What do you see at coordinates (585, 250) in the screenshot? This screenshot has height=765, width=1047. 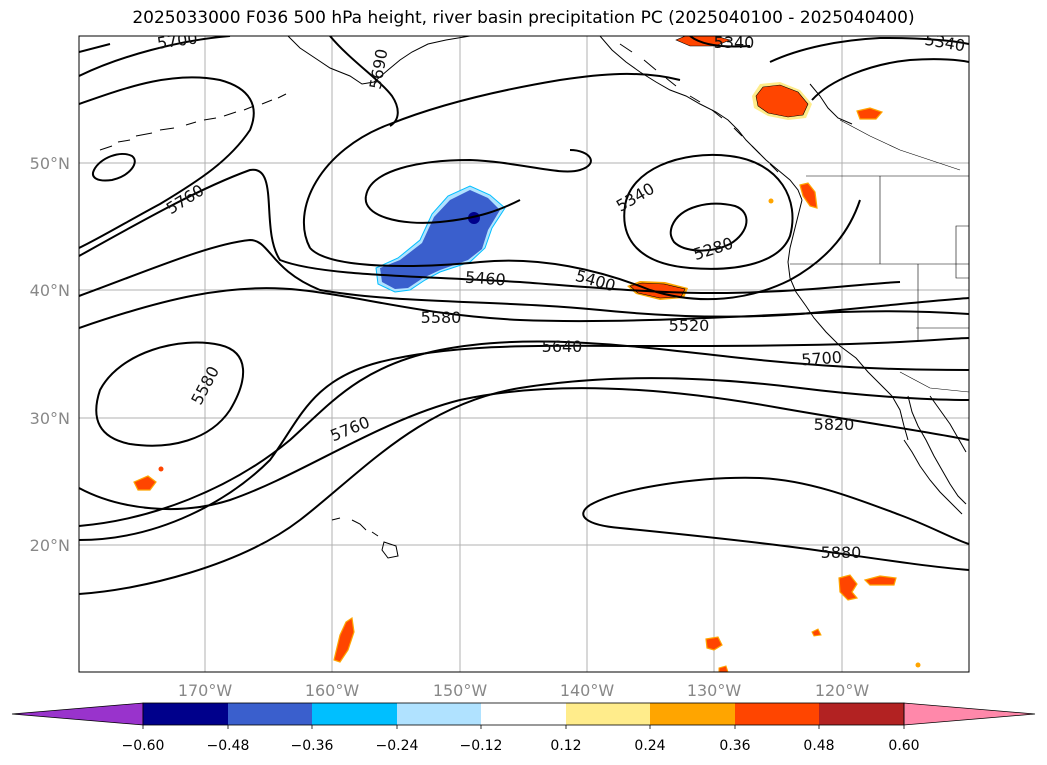 I see `contour-5400-b` at bounding box center [585, 250].